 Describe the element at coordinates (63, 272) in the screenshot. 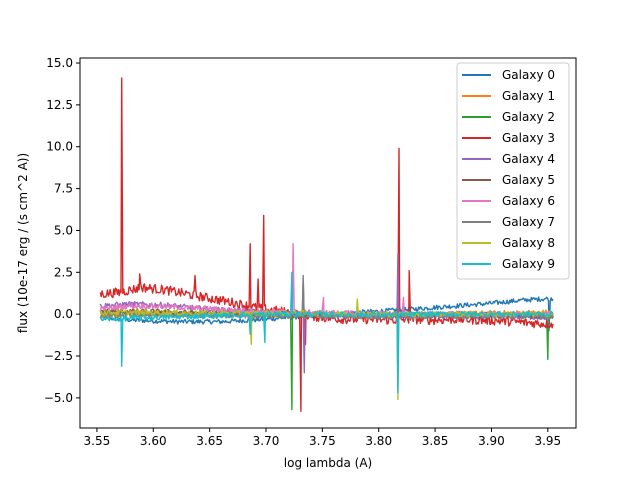

I see `y-tick-label: 2.5` at that location.